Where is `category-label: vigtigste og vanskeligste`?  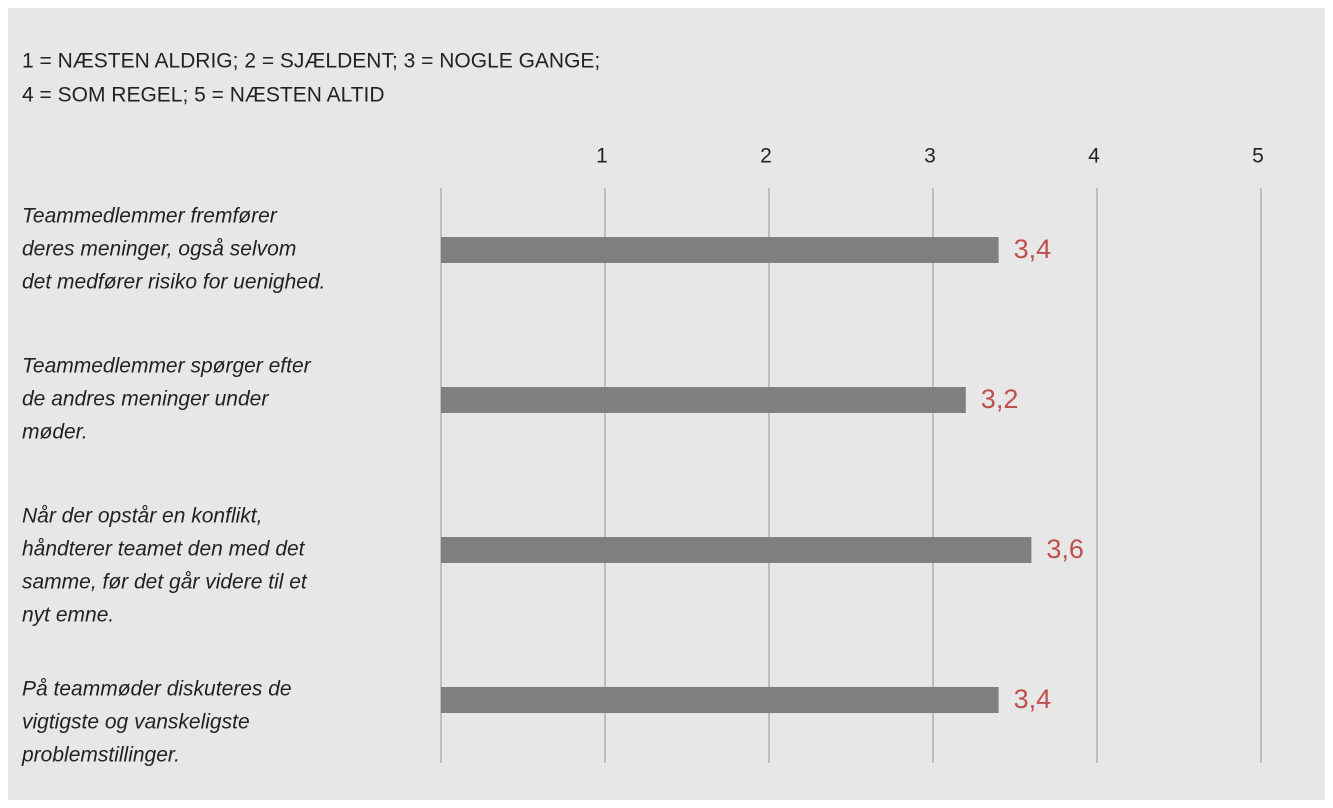
category-label: vigtigste og vanskeligste is located at coordinates (136, 722).